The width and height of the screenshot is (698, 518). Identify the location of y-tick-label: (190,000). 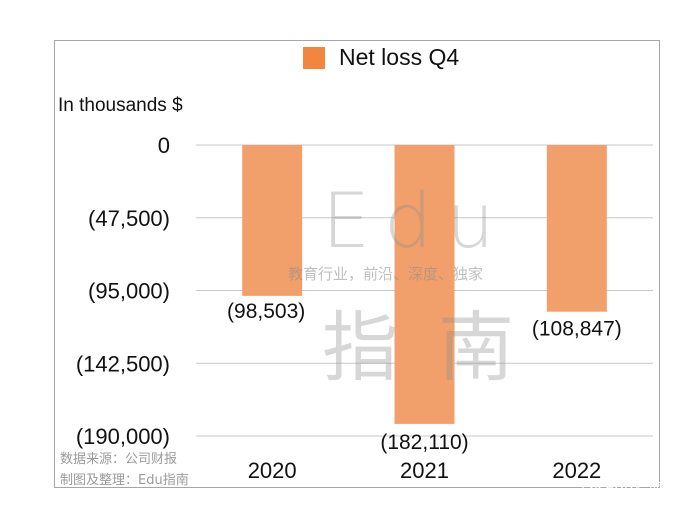
(123, 436).